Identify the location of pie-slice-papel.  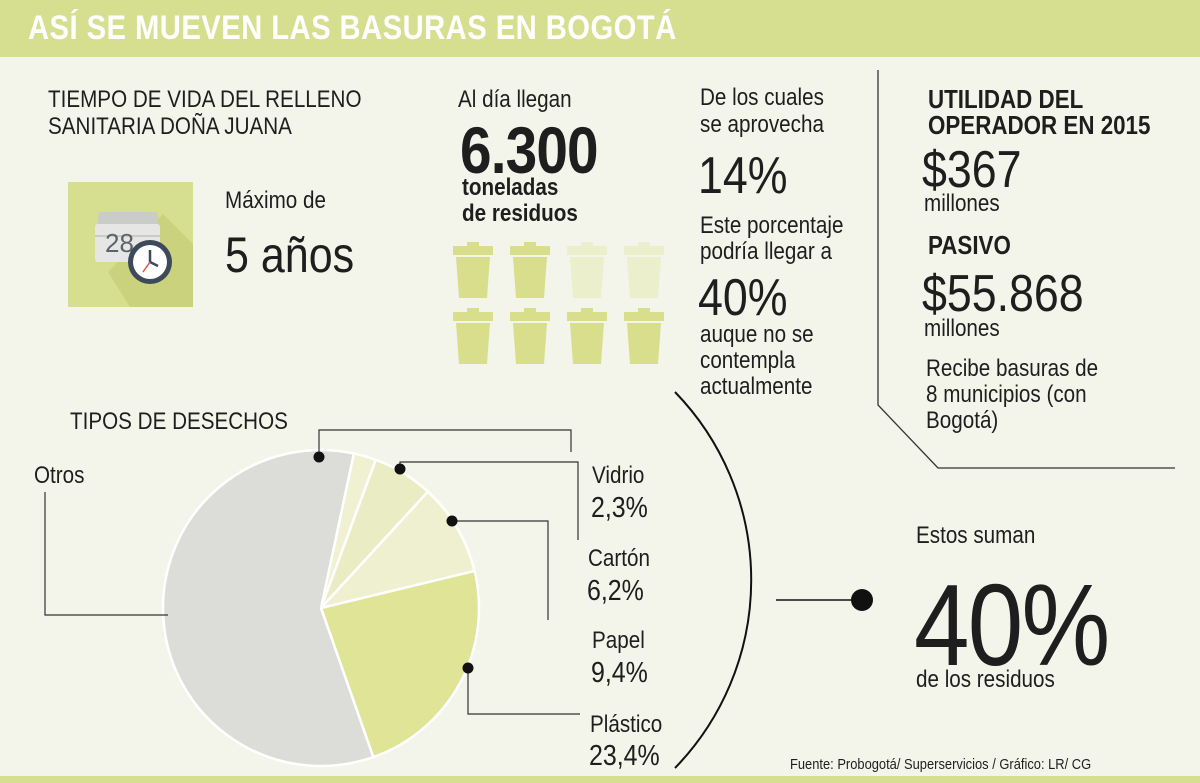
(397, 550).